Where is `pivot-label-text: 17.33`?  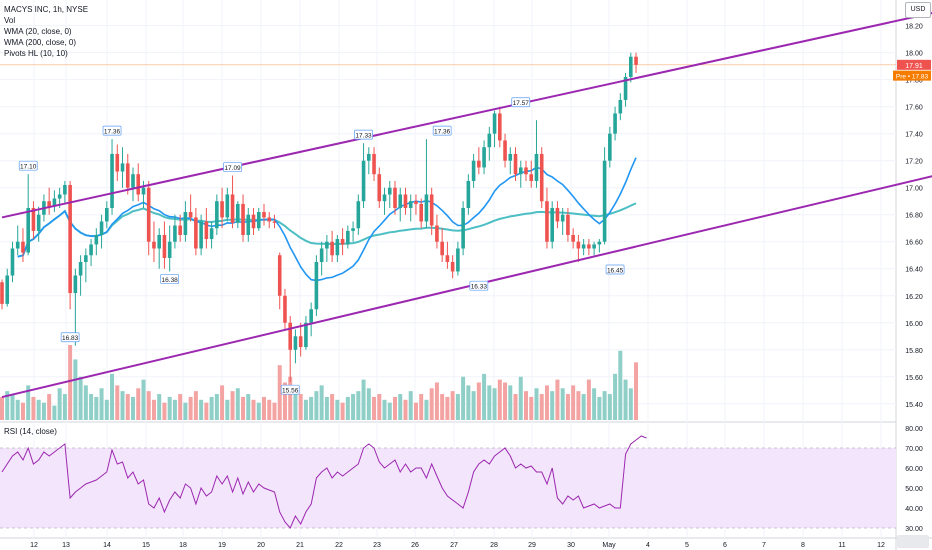 pivot-label-text: 17.33 is located at coordinates (363, 136).